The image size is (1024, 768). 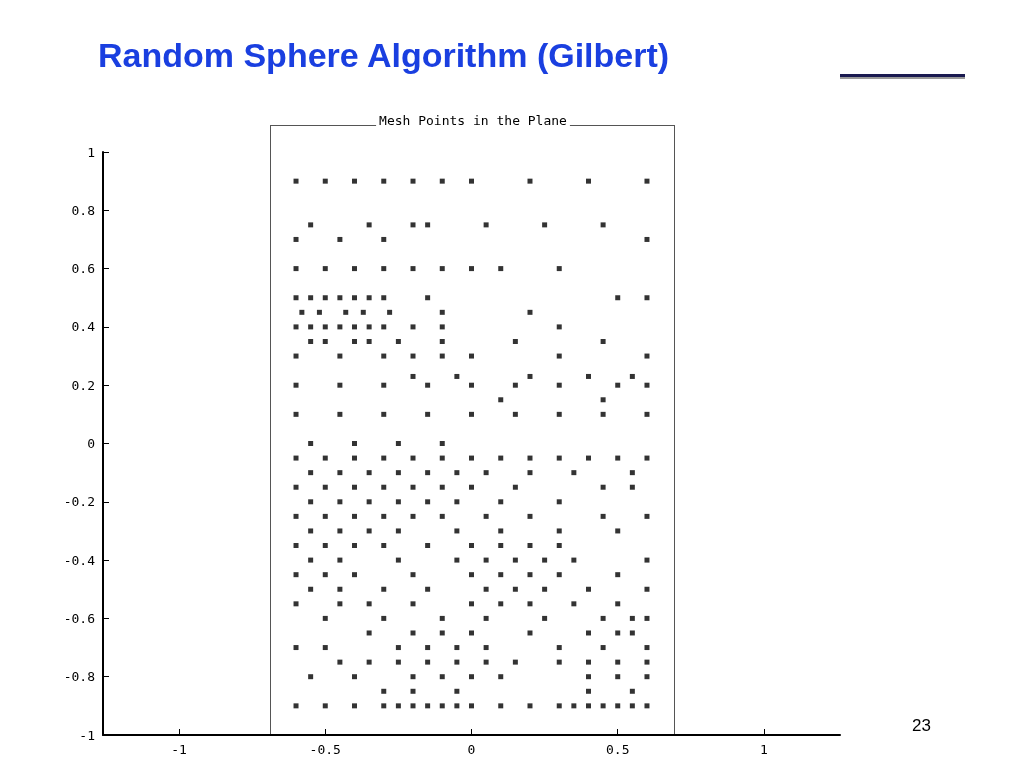 I want to click on y-tick-label: 0.8, so click(x=83, y=210).